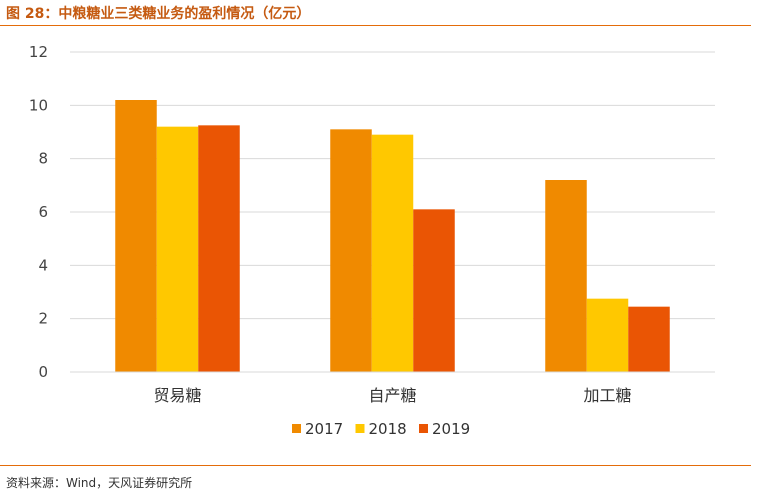 Image resolution: width=761 pixels, height=499 pixels. I want to click on y-tick-label: 2, so click(43, 319).